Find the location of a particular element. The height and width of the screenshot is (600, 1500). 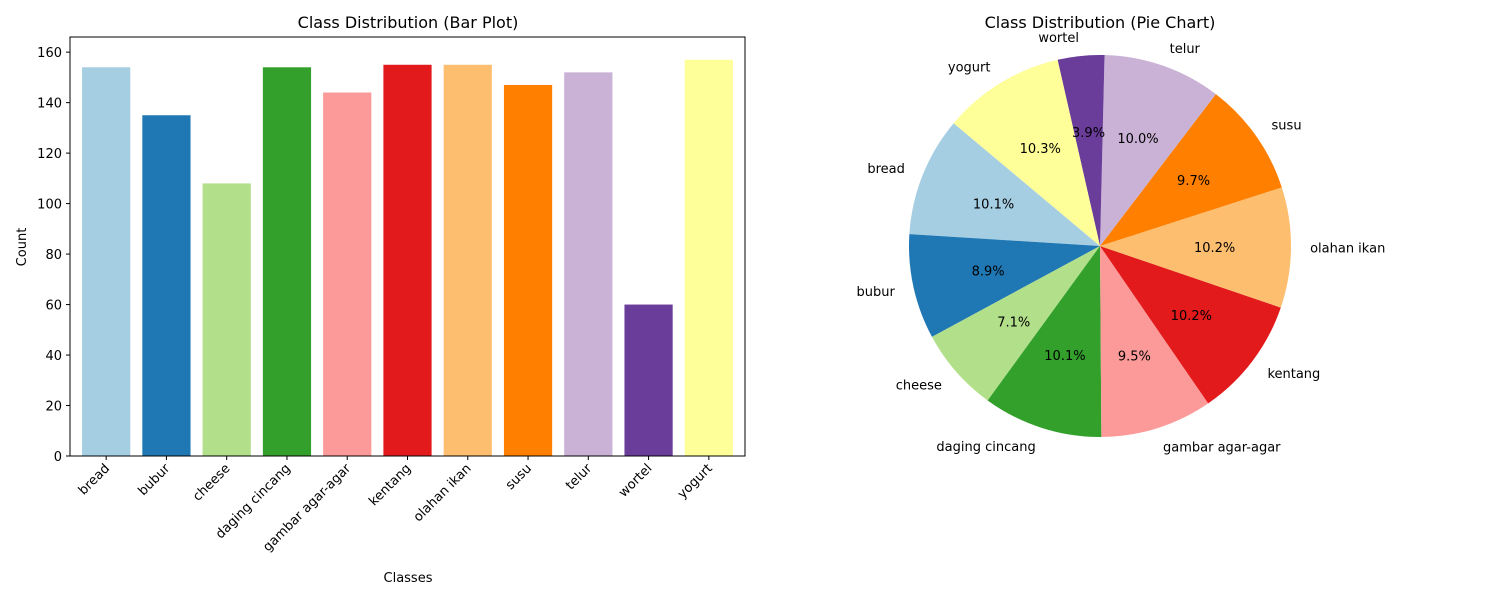

pie-label-telur: telur is located at coordinates (1185, 49).